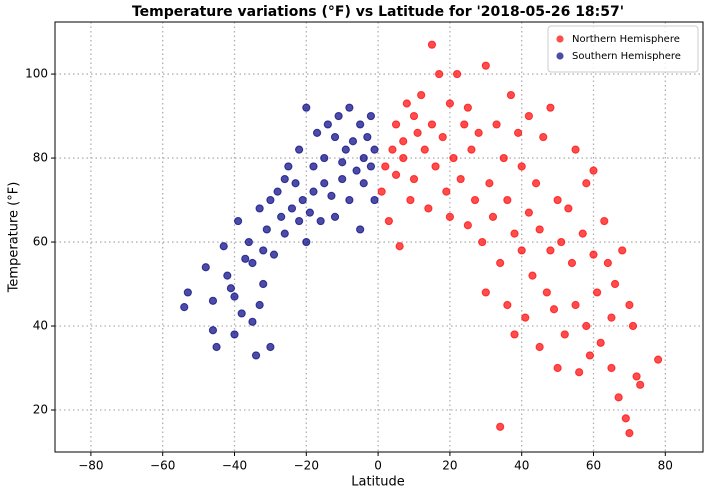  I want to click on x-tick-label: 60, so click(593, 466).